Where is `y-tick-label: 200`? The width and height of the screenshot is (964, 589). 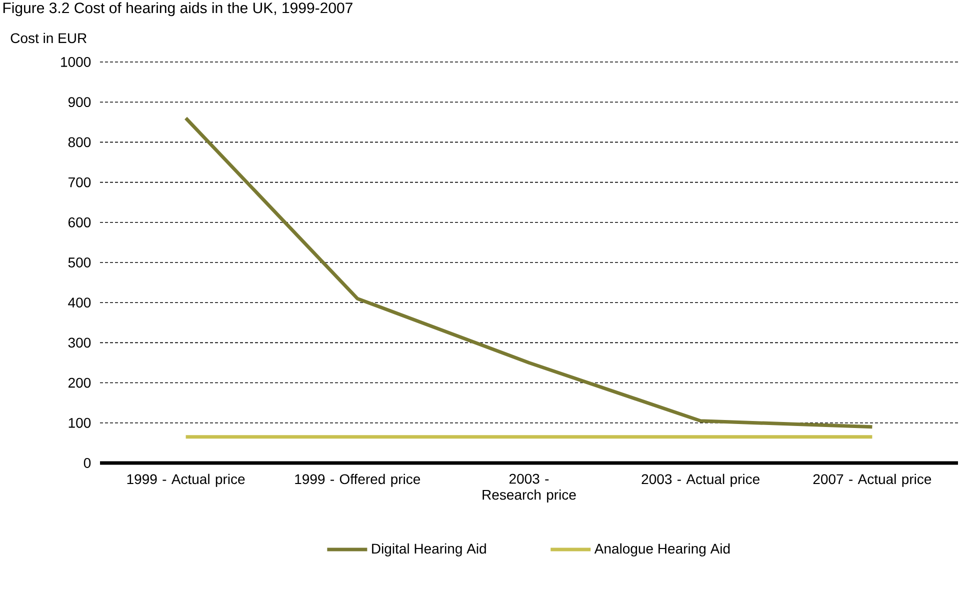 y-tick-label: 200 is located at coordinates (79, 383).